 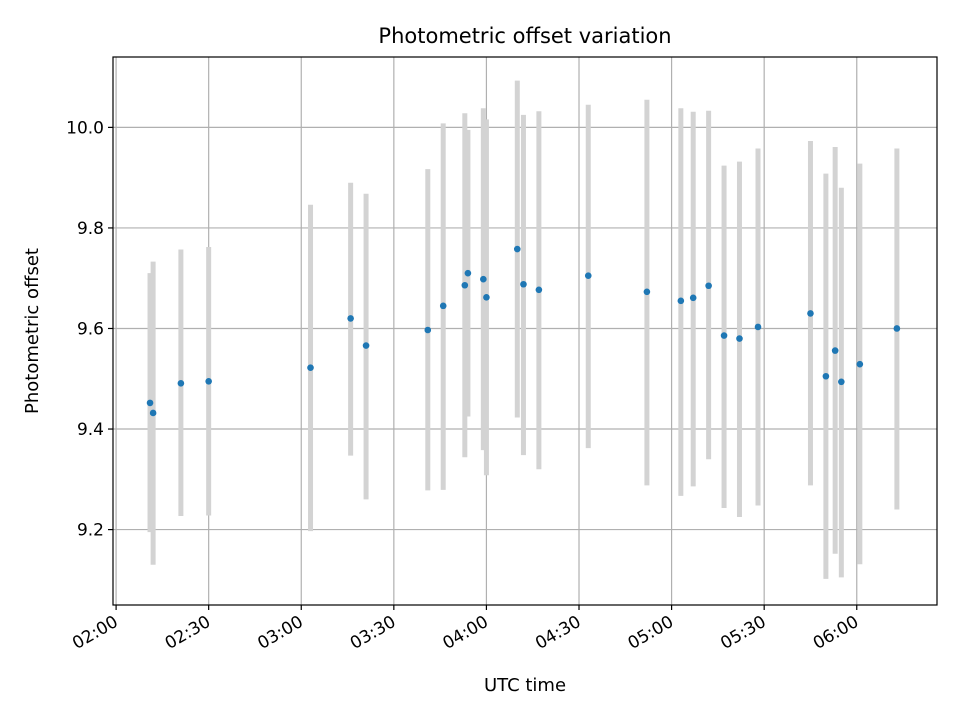 What do you see at coordinates (525, 685) in the screenshot?
I see `x-axis-label: UTC time` at bounding box center [525, 685].